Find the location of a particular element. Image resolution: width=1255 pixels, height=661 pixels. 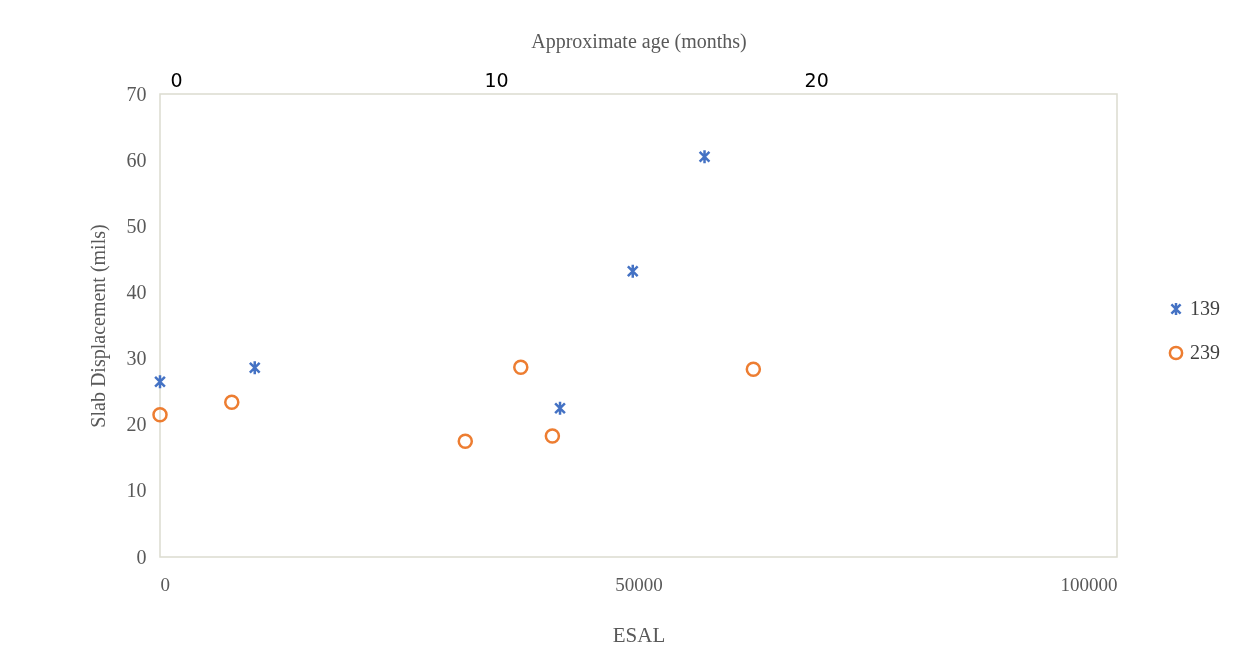

y-tick-label: 60 is located at coordinates (136, 159).